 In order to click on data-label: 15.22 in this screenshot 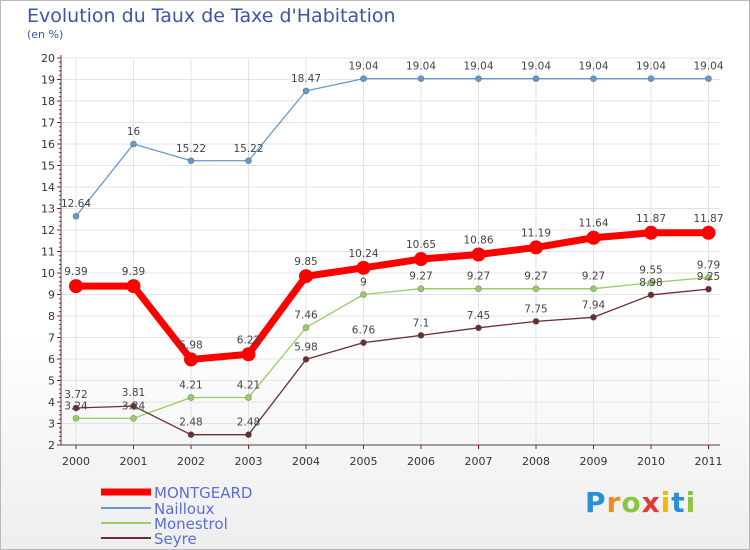, I will do `click(191, 149)`.